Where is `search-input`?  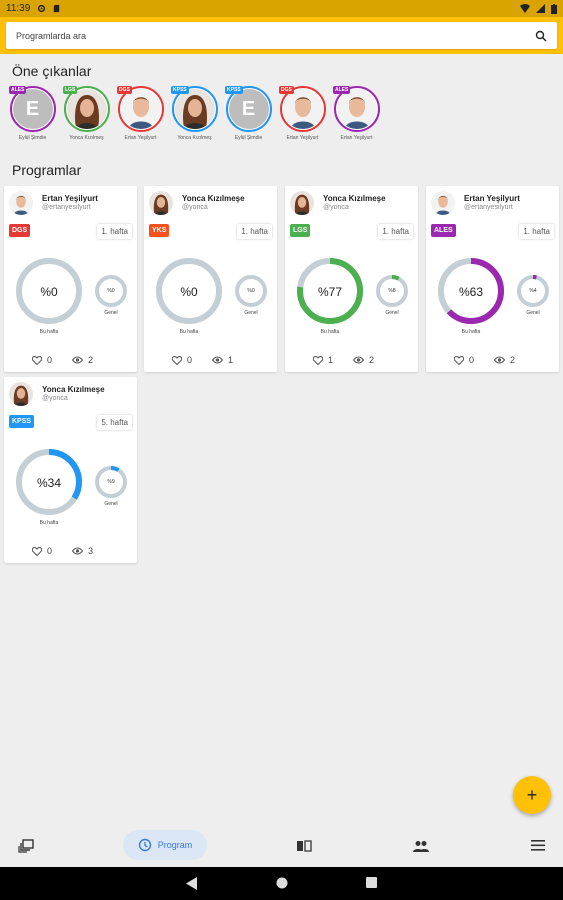
search-input is located at coordinates (275, 35).